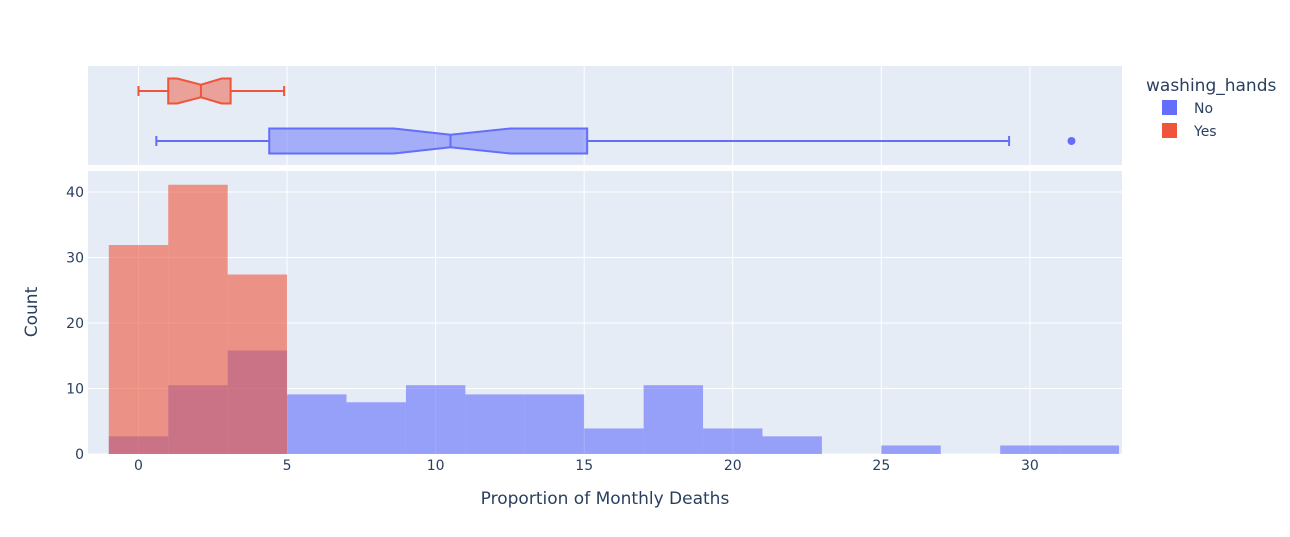 This screenshot has height=537, width=1290. Describe the element at coordinates (32, 311) in the screenshot. I see `y-axis-title: Count` at that location.